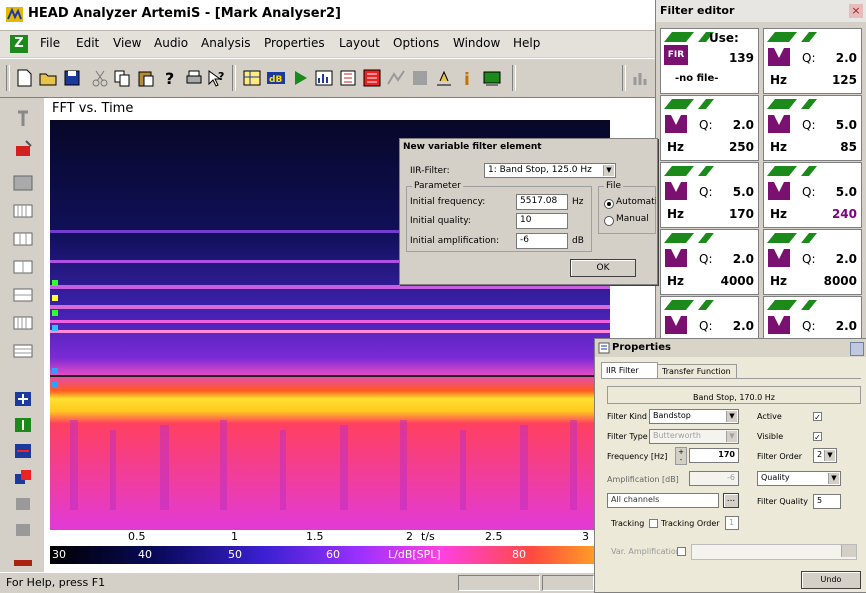 Image resolution: width=866 pixels, height=593 pixels. I want to click on help-icon, so click(857, 349).